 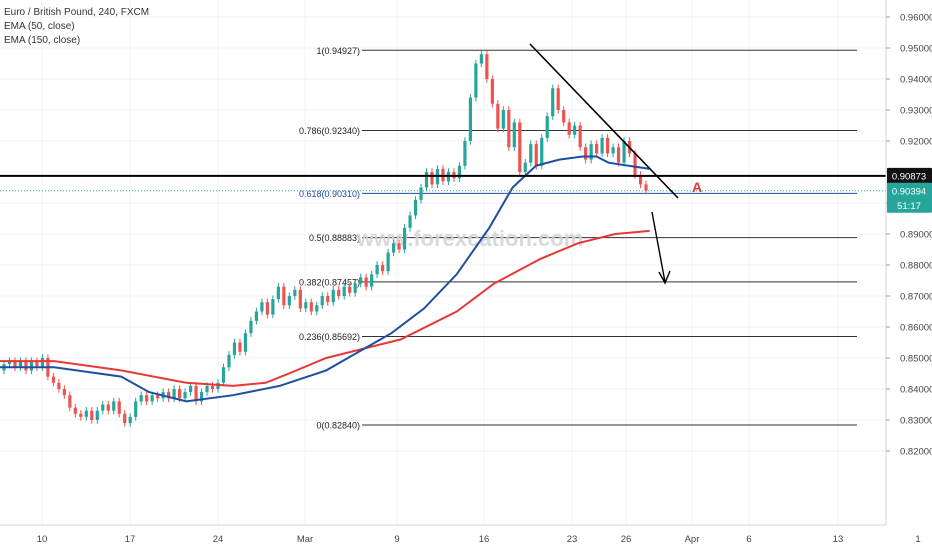 I want to click on down-arrow-head, so click(x=664, y=277).